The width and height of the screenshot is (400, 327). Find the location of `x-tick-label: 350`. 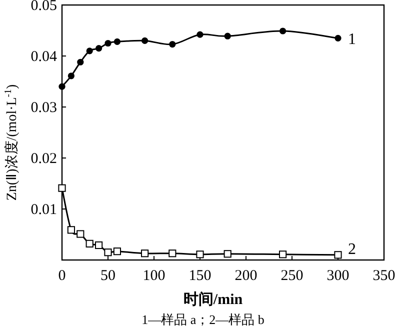

x-tick-label: 350 is located at coordinates (384, 276).